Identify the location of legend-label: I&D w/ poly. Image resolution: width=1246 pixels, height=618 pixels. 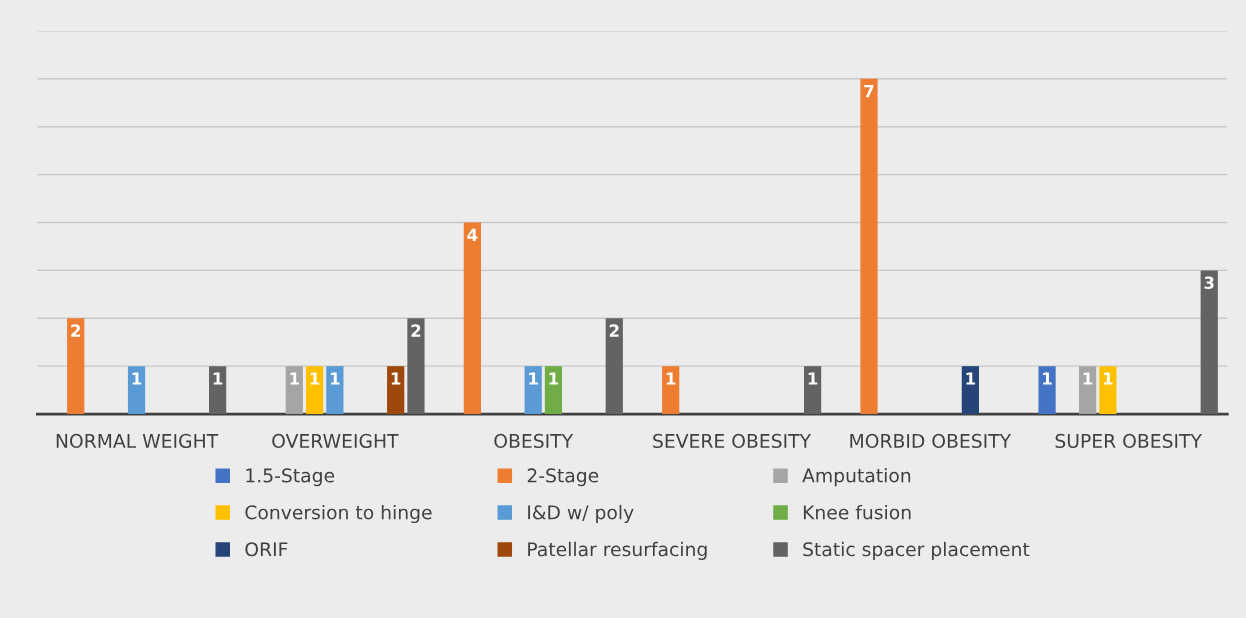
(581, 514).